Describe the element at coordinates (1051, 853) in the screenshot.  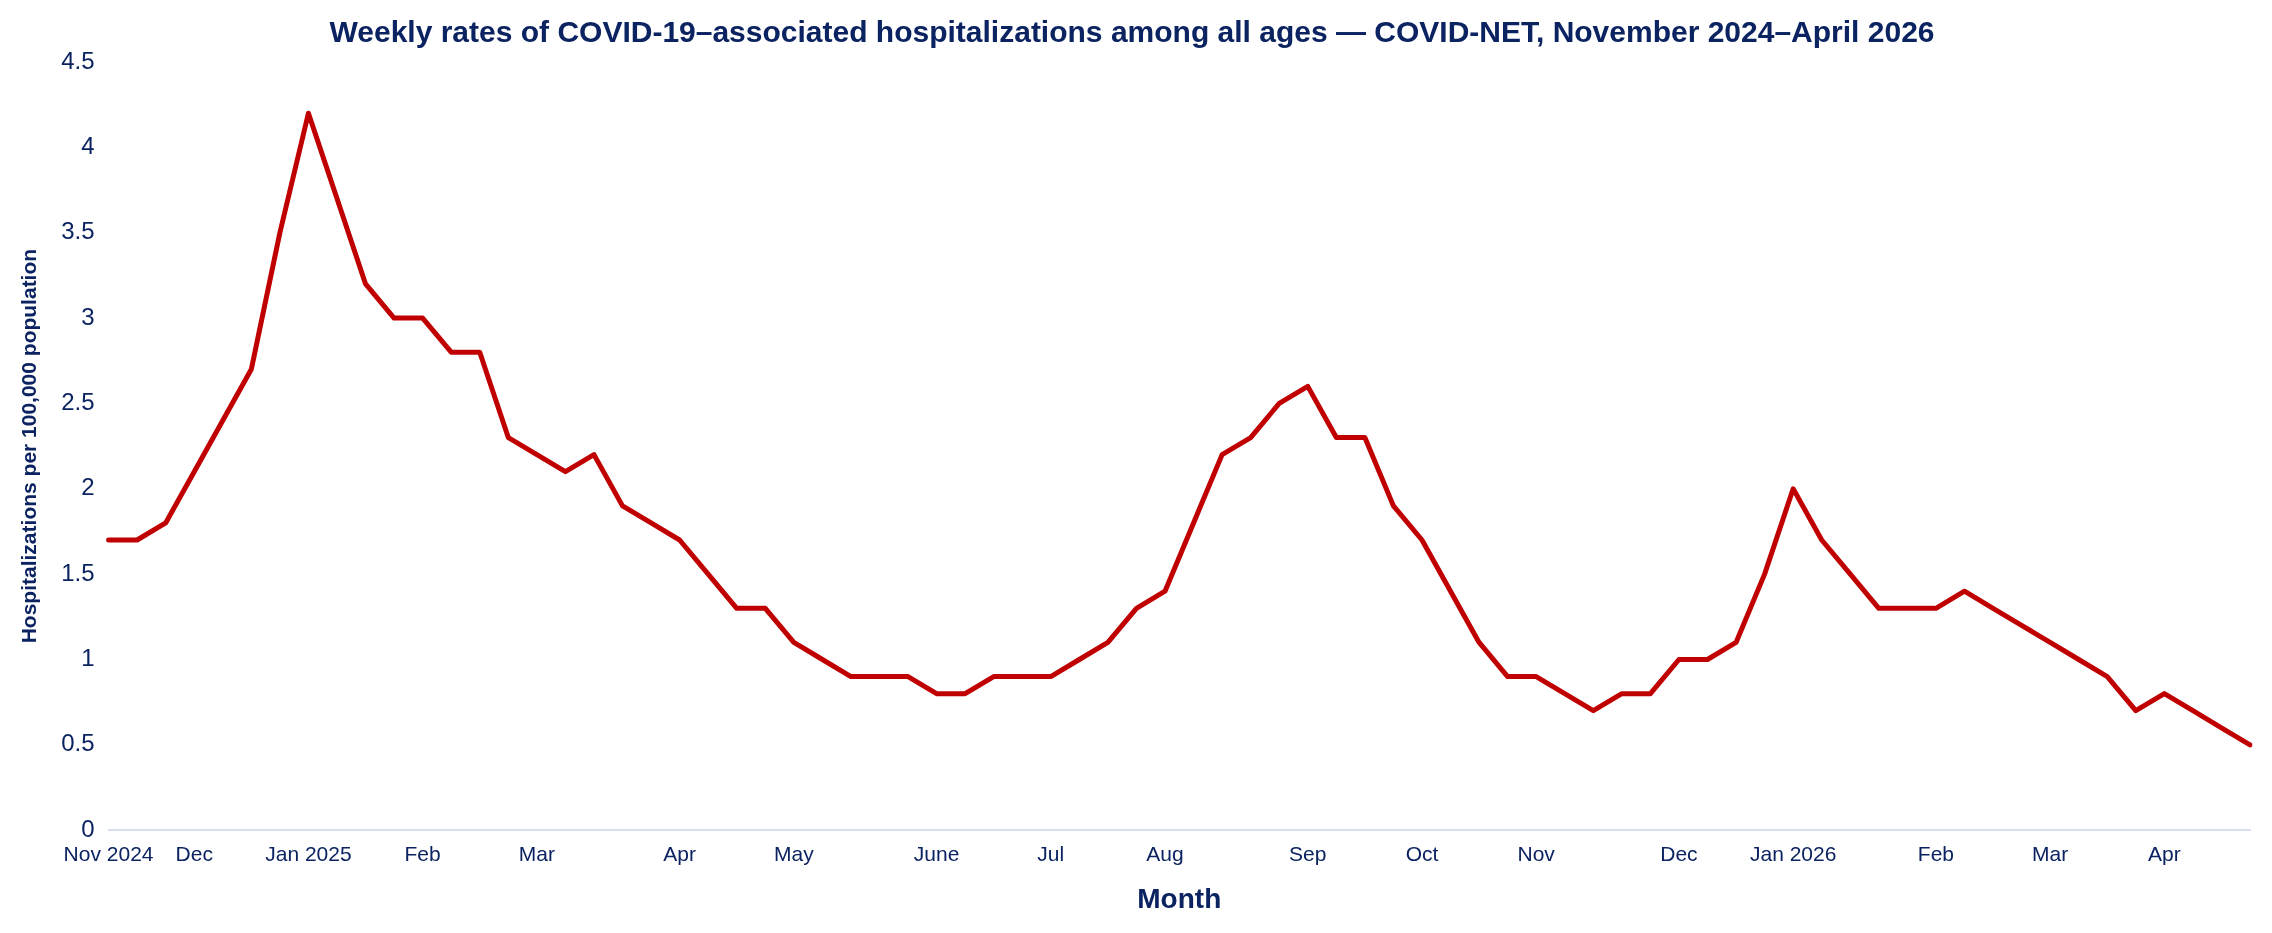
I see `x-tick-label: Jul` at that location.